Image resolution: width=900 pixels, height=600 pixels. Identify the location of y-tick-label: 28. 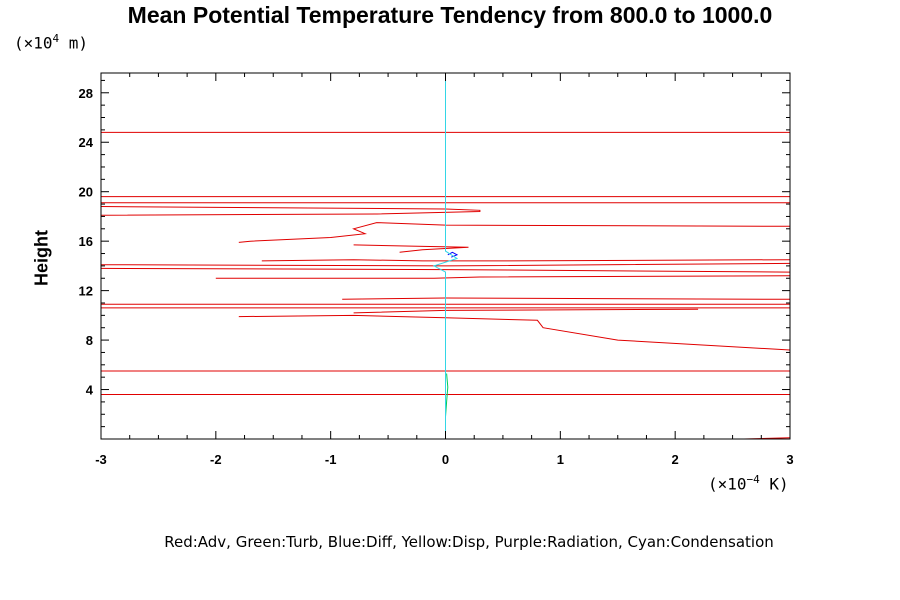
(86, 93).